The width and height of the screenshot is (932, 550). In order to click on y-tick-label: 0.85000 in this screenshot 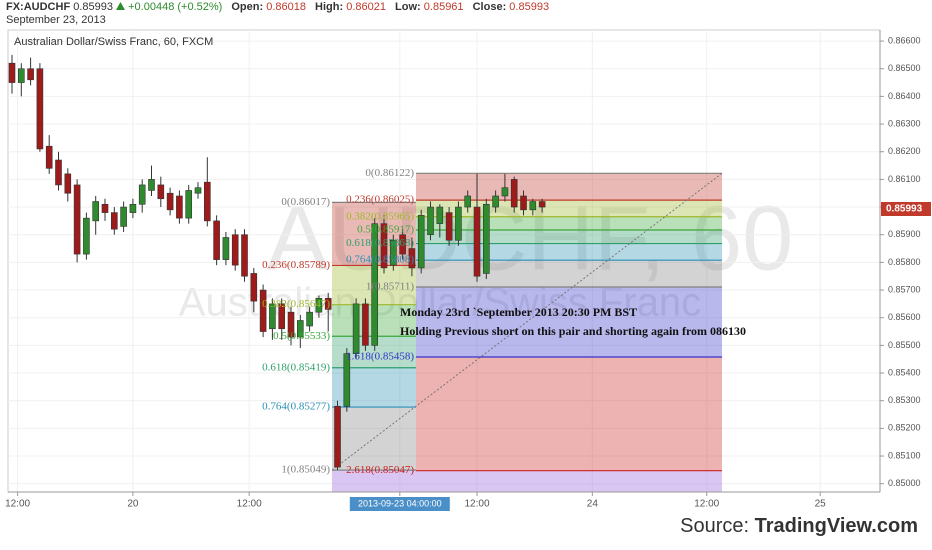, I will do `click(904, 483)`.